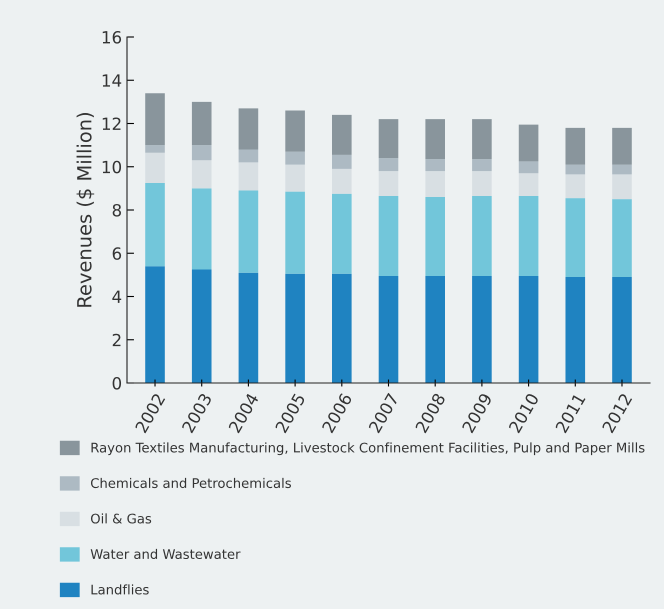 This screenshot has width=664, height=609. Describe the element at coordinates (117, 383) in the screenshot. I see `y-tick-label: 0` at that location.